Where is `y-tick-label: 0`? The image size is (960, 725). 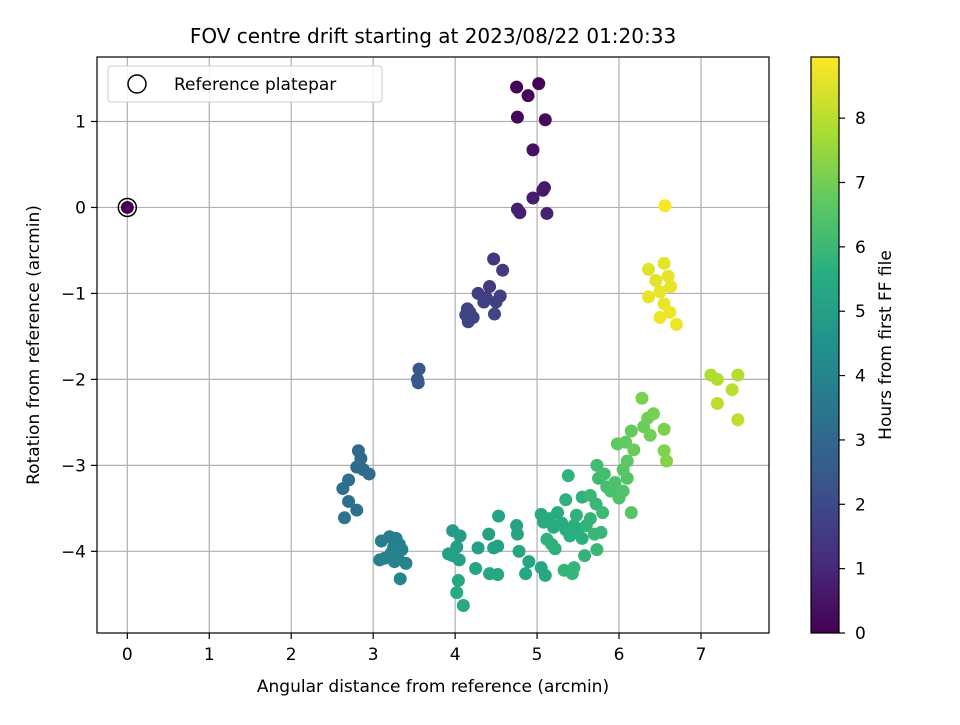
y-tick-label: 0 is located at coordinates (80, 208).